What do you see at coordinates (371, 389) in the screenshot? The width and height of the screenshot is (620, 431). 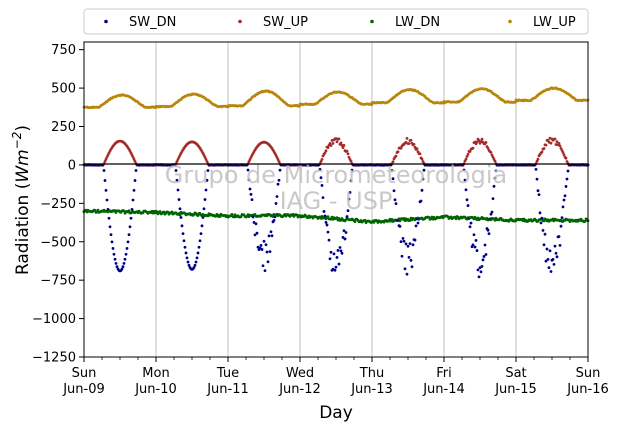 I see `x-tick-label-date: Jun-13` at bounding box center [371, 389].